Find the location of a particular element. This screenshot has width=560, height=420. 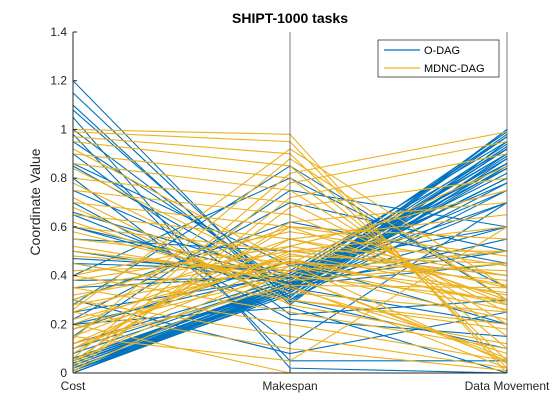

x-tick-label-1: Makespan is located at coordinates (289, 386).